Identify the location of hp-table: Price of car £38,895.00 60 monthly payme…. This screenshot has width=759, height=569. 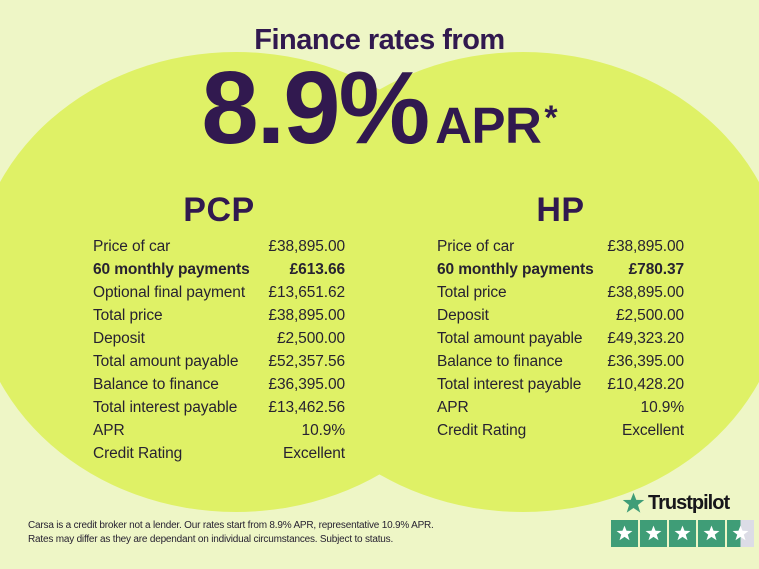
(560, 338).